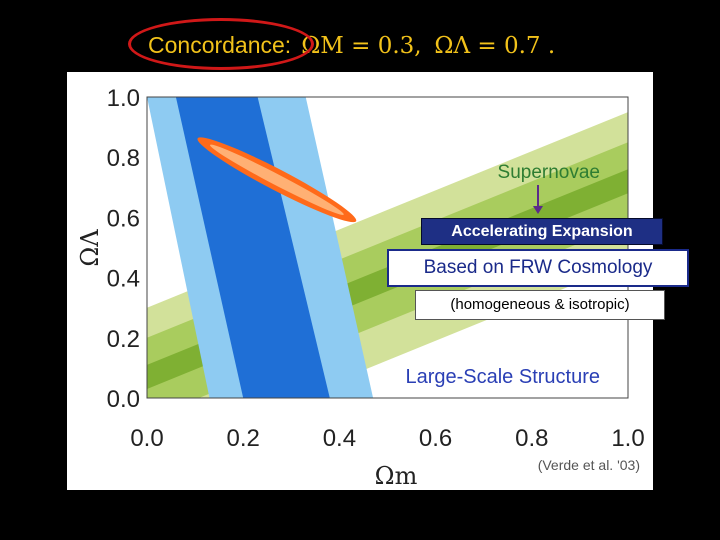 Image resolution: width=720 pixels, height=540 pixels. Describe the element at coordinates (123, 339) in the screenshot. I see `y-tick-label: 0.2` at that location.